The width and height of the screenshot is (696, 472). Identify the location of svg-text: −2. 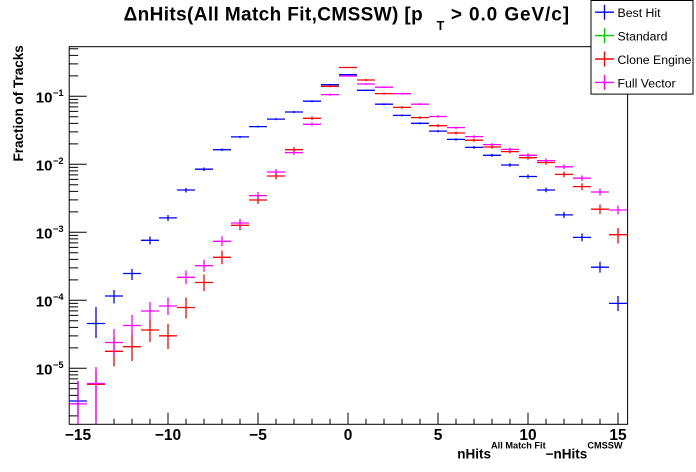
(58, 161).